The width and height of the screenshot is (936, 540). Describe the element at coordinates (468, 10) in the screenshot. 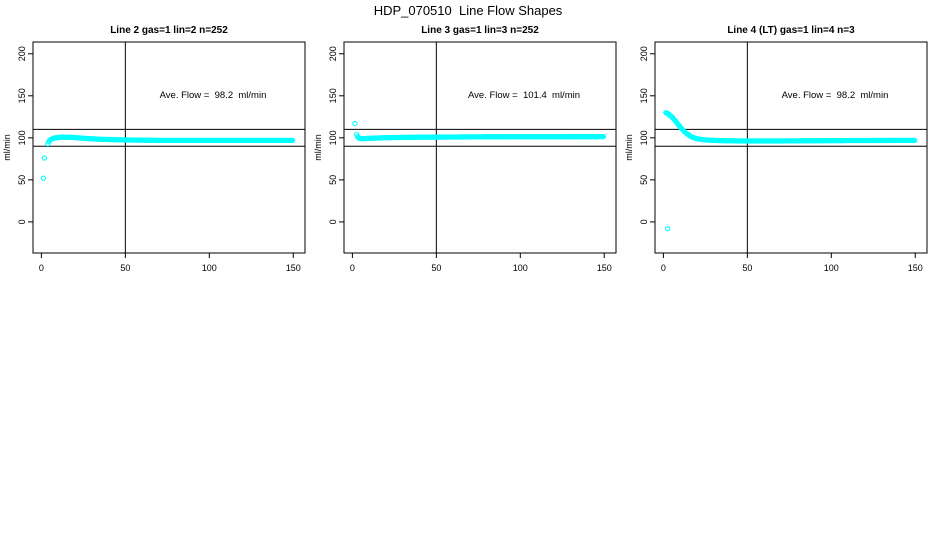

I see `figure-title: HDP_070510 Line Flow Shapes` at that location.